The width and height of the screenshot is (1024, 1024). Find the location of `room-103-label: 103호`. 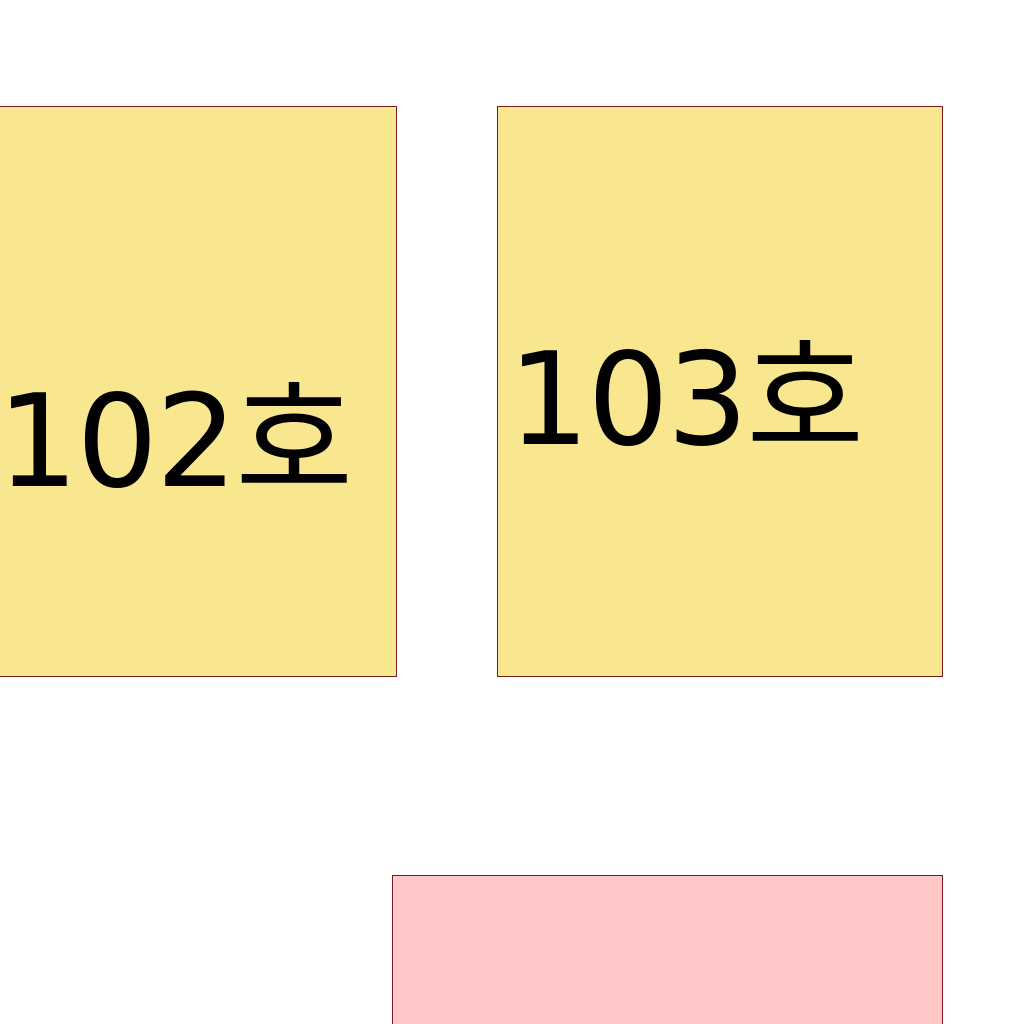

room-103-label: 103호 is located at coordinates (686, 400).